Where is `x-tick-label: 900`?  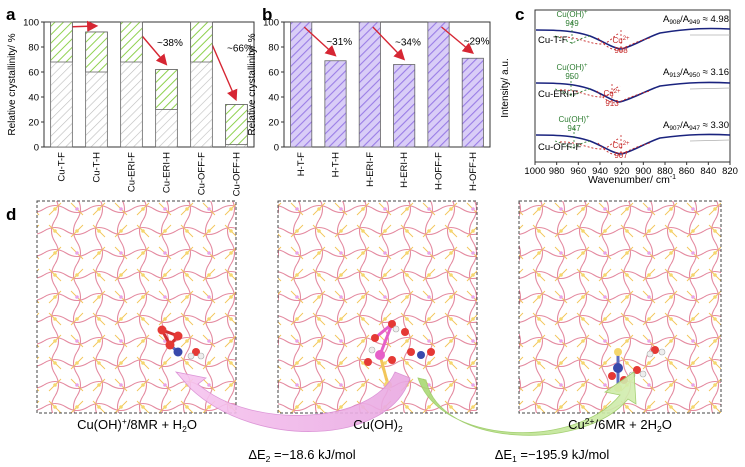 x-tick-label: 900 is located at coordinates (643, 171).